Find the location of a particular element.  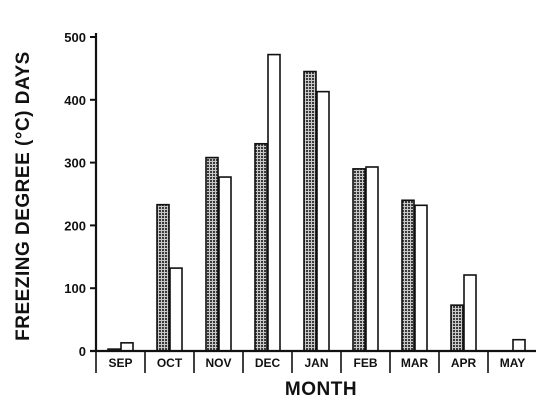

x-tick-label-sep: SEP is located at coordinates (120, 363).